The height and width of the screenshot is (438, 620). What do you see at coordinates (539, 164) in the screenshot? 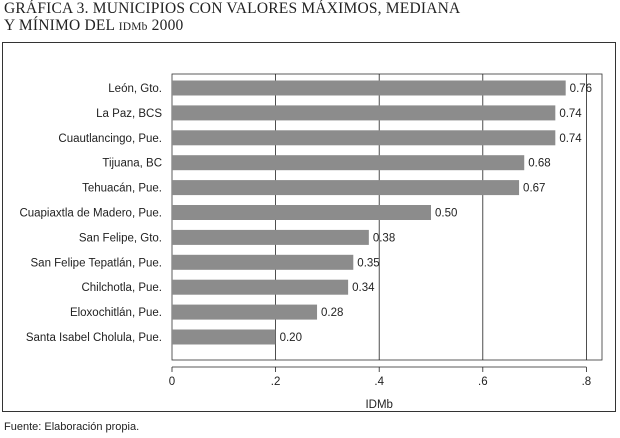
I see `value-label: 0.68` at bounding box center [539, 164].